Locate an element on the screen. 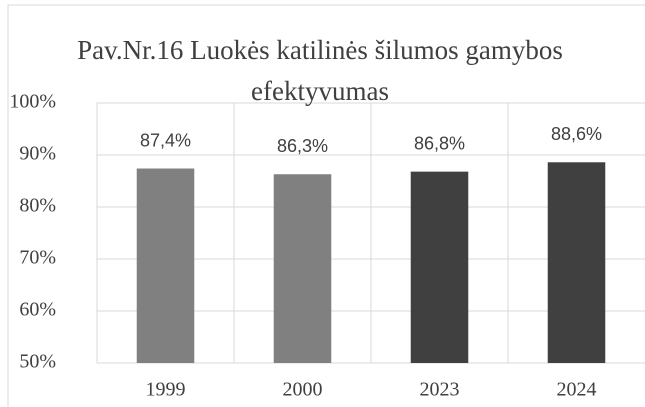  y-tick-label: 80% is located at coordinates (37, 206).